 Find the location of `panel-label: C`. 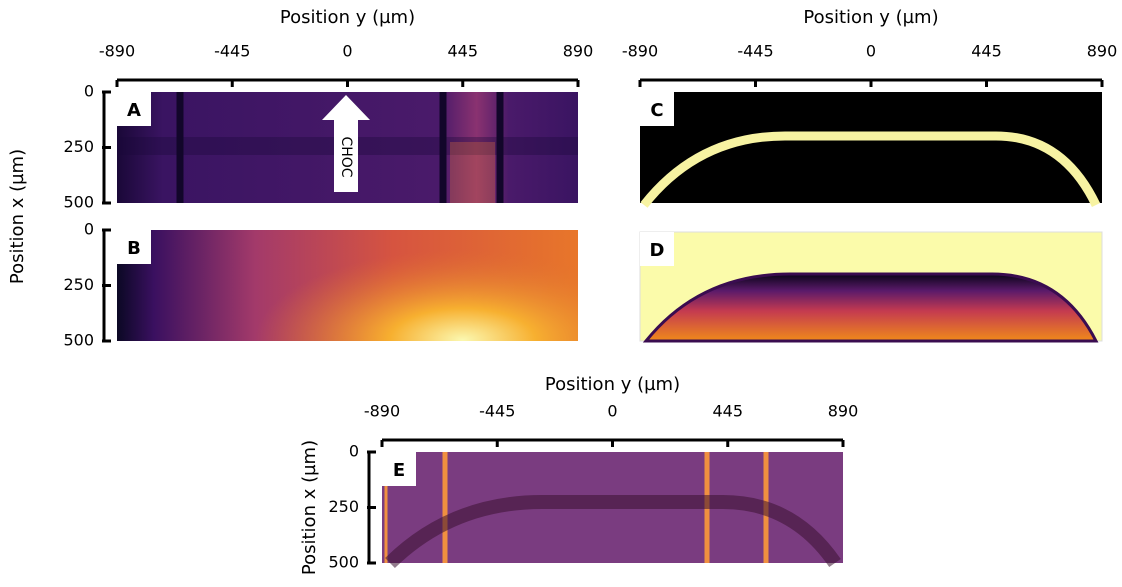

panel-label: C is located at coordinates (656, 110).